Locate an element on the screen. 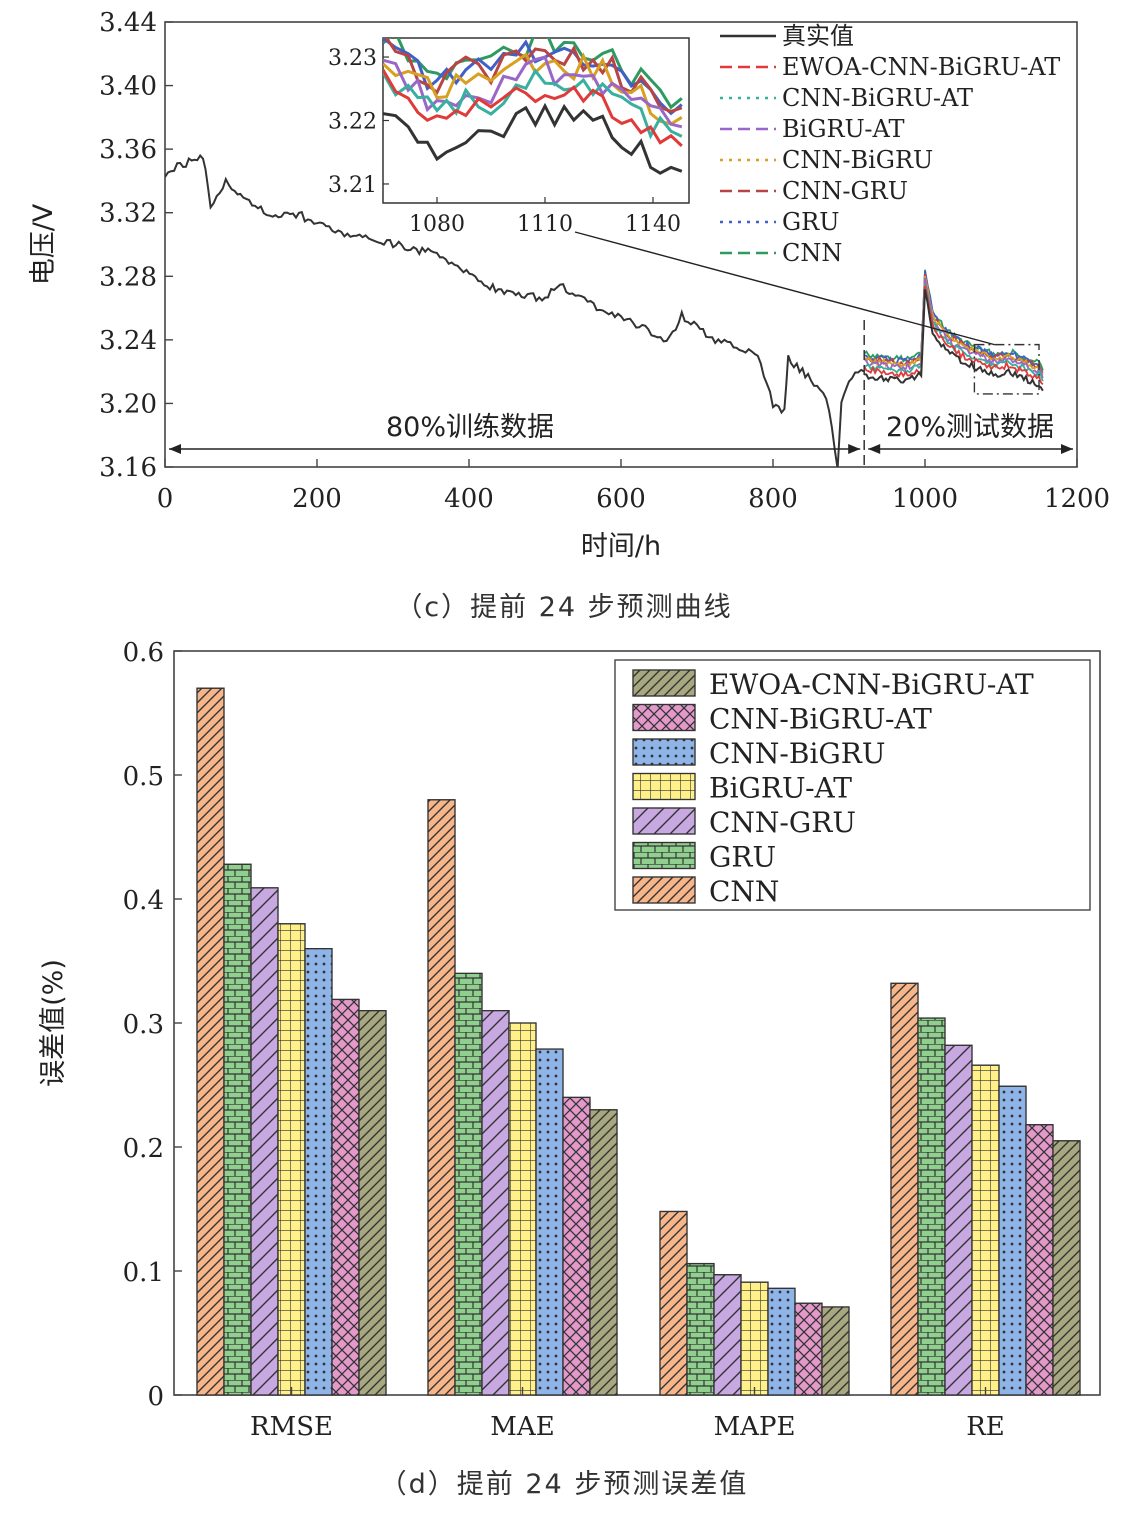 The width and height of the screenshot is (1128, 1518). inset-y-tick-label: 3.23 is located at coordinates (352, 58).